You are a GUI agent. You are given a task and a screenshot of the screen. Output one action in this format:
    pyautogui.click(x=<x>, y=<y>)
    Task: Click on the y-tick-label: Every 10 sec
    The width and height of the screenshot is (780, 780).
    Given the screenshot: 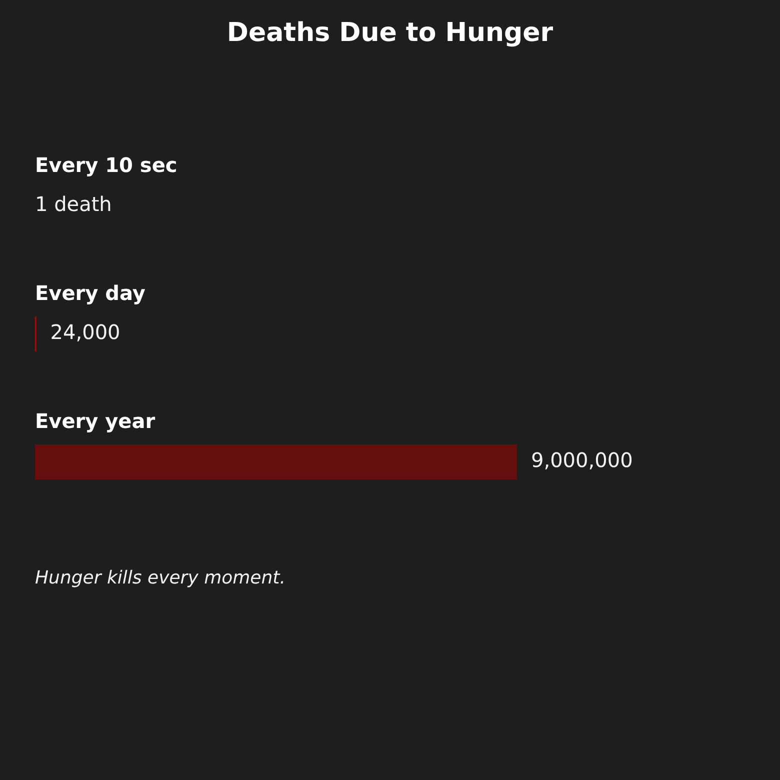 What is the action you would take?
    pyautogui.click(x=106, y=165)
    